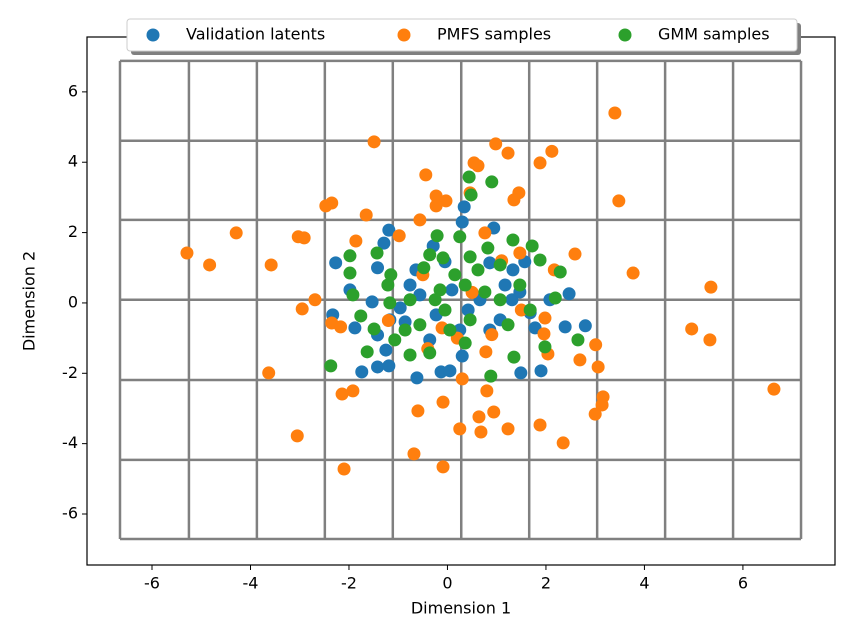 This screenshot has width=856, height=642. What do you see at coordinates (743, 583) in the screenshot?
I see `x-tick-label: 6` at bounding box center [743, 583].